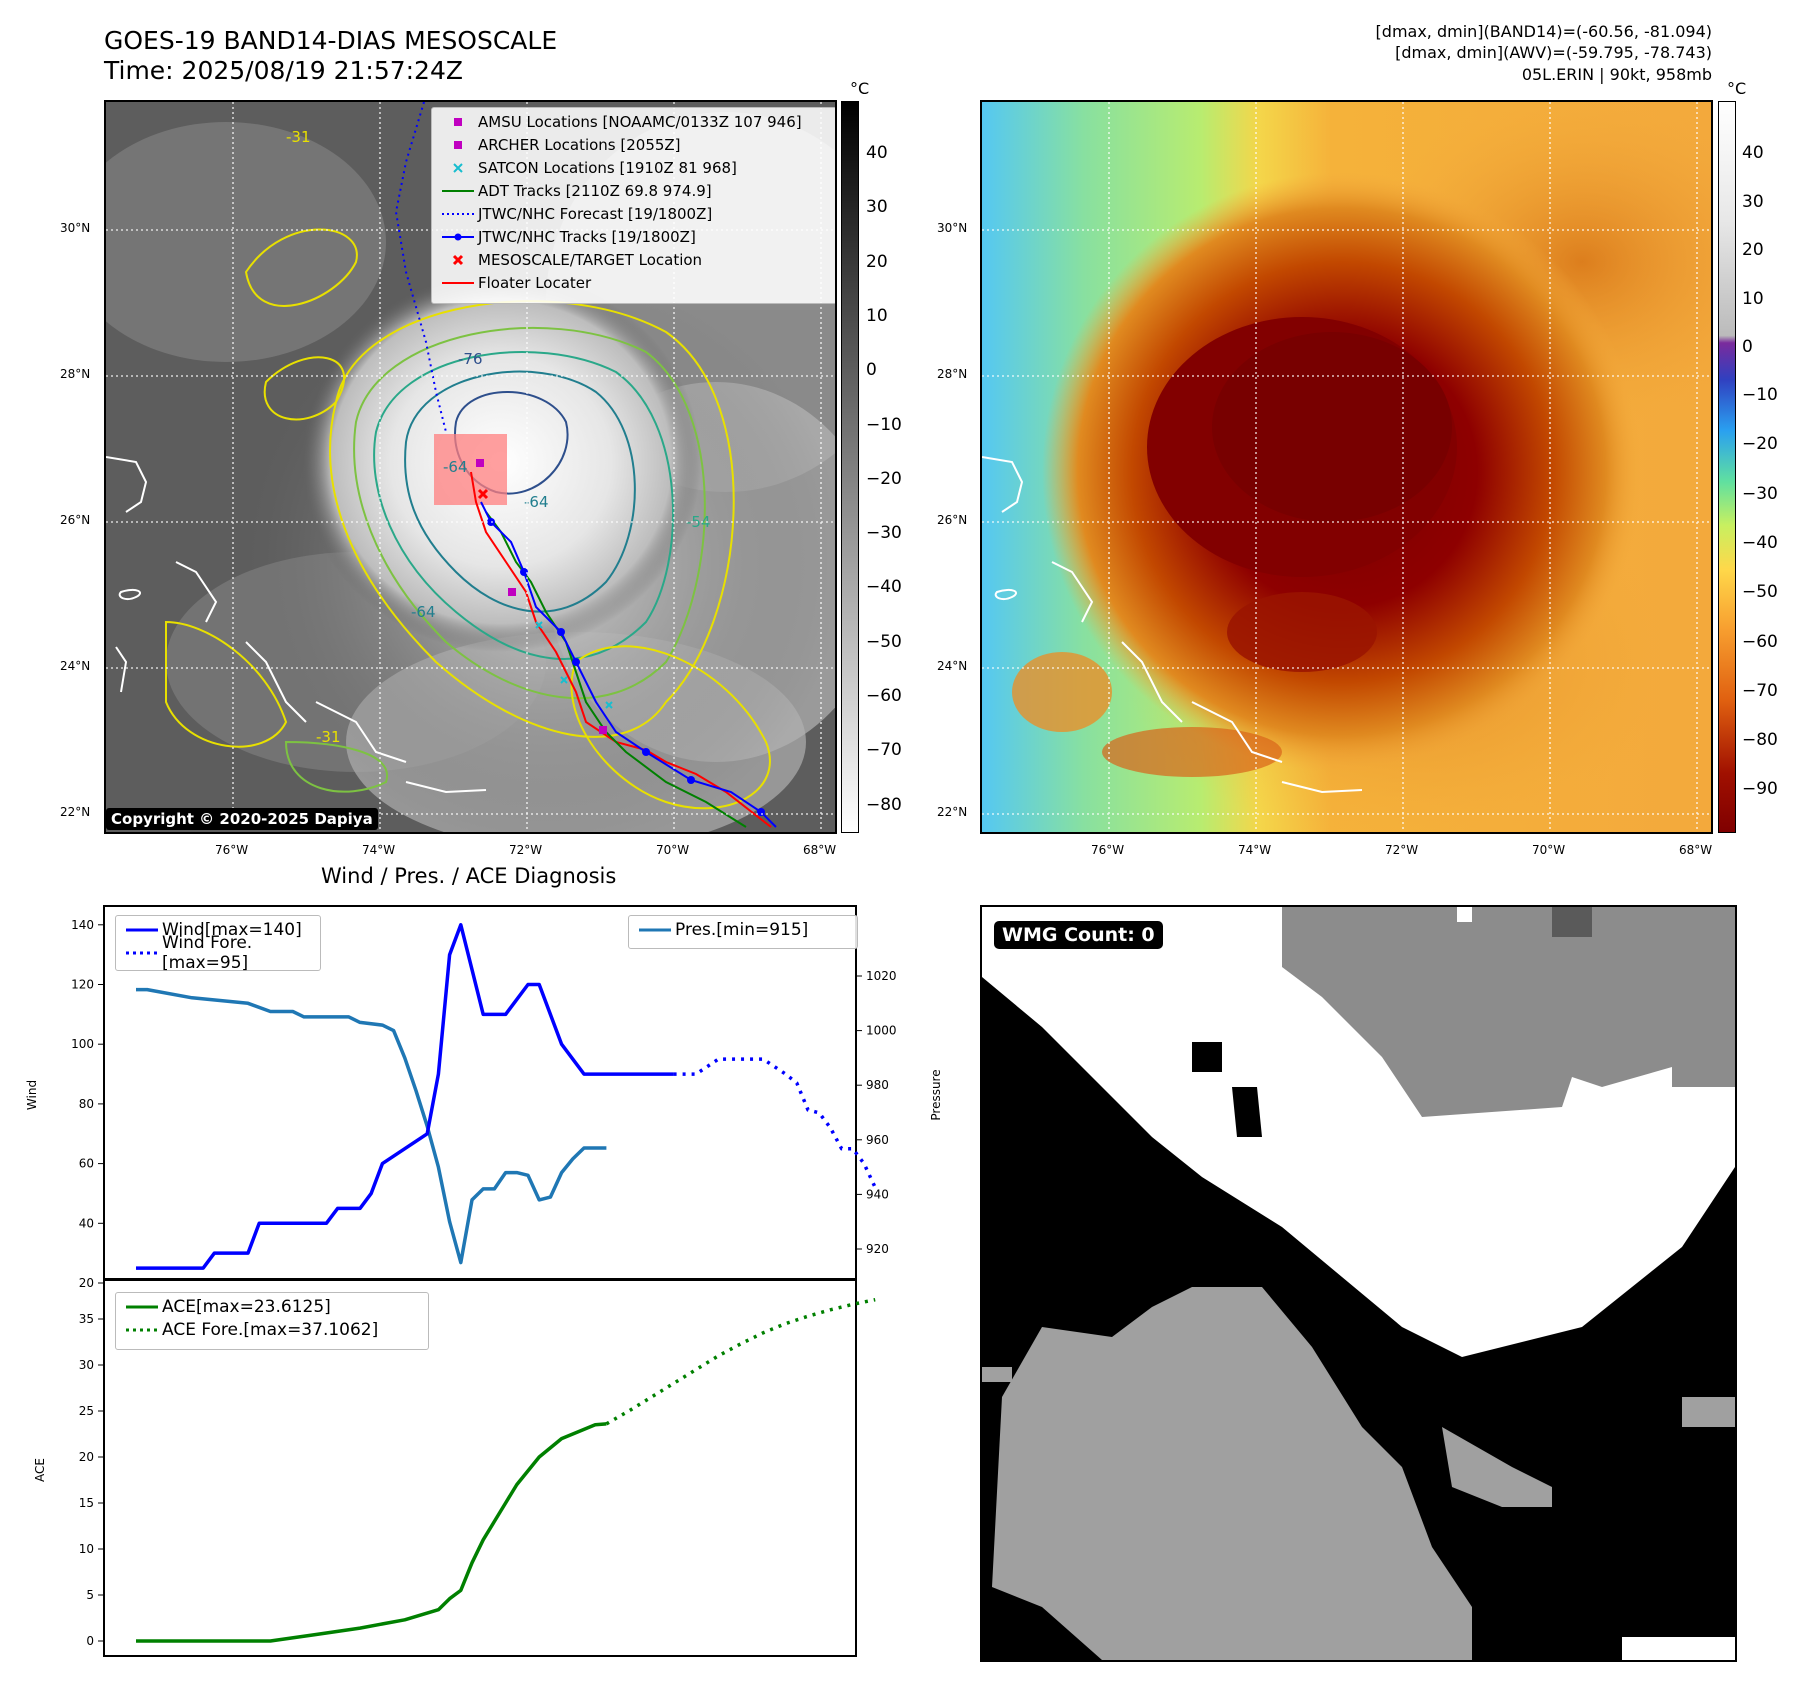 This screenshot has height=1690, width=1797. Describe the element at coordinates (82, 925) in the screenshot. I see `wind-tick-label: 140` at that location.